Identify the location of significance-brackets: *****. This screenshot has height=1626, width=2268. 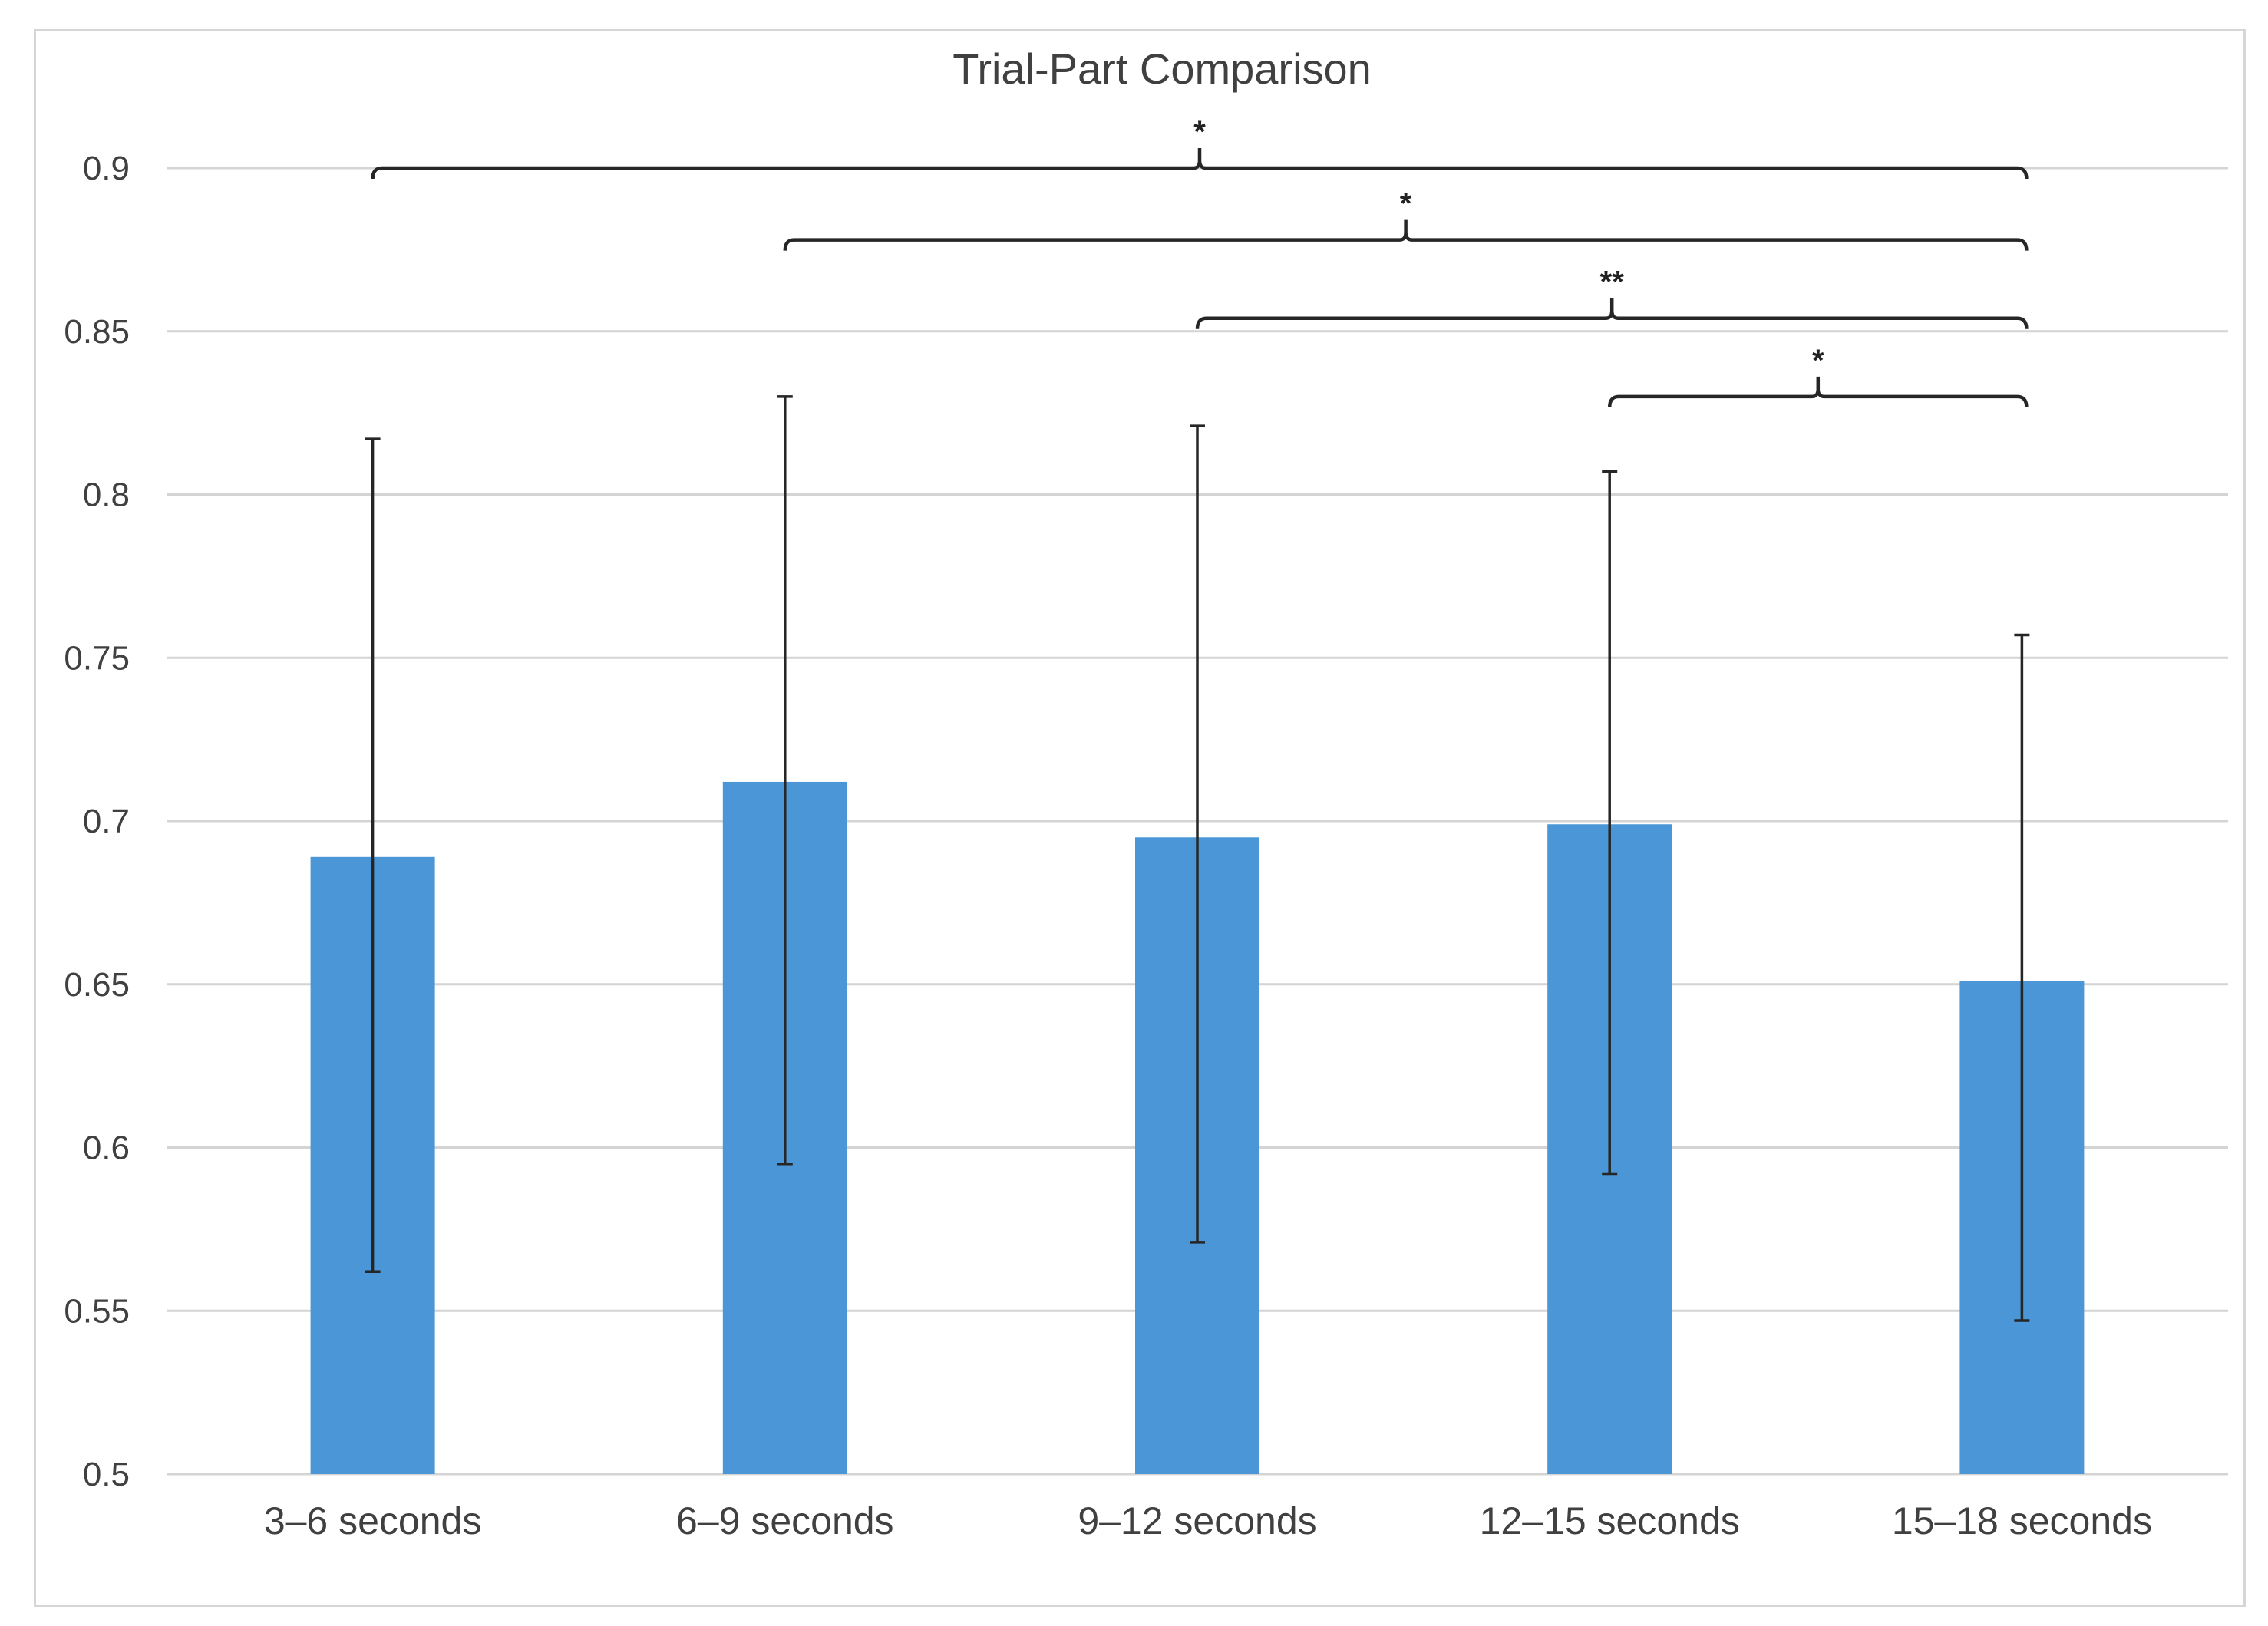
(1200, 261).